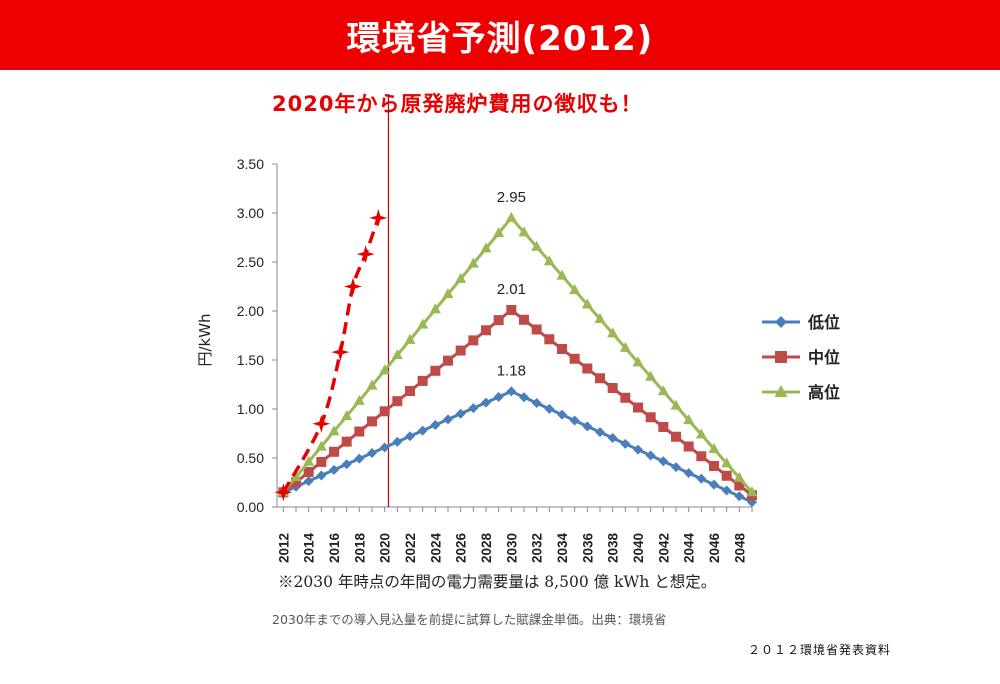 This screenshot has height=684, width=1000. I want to click on y-tick-label: 1.00, so click(250, 409).